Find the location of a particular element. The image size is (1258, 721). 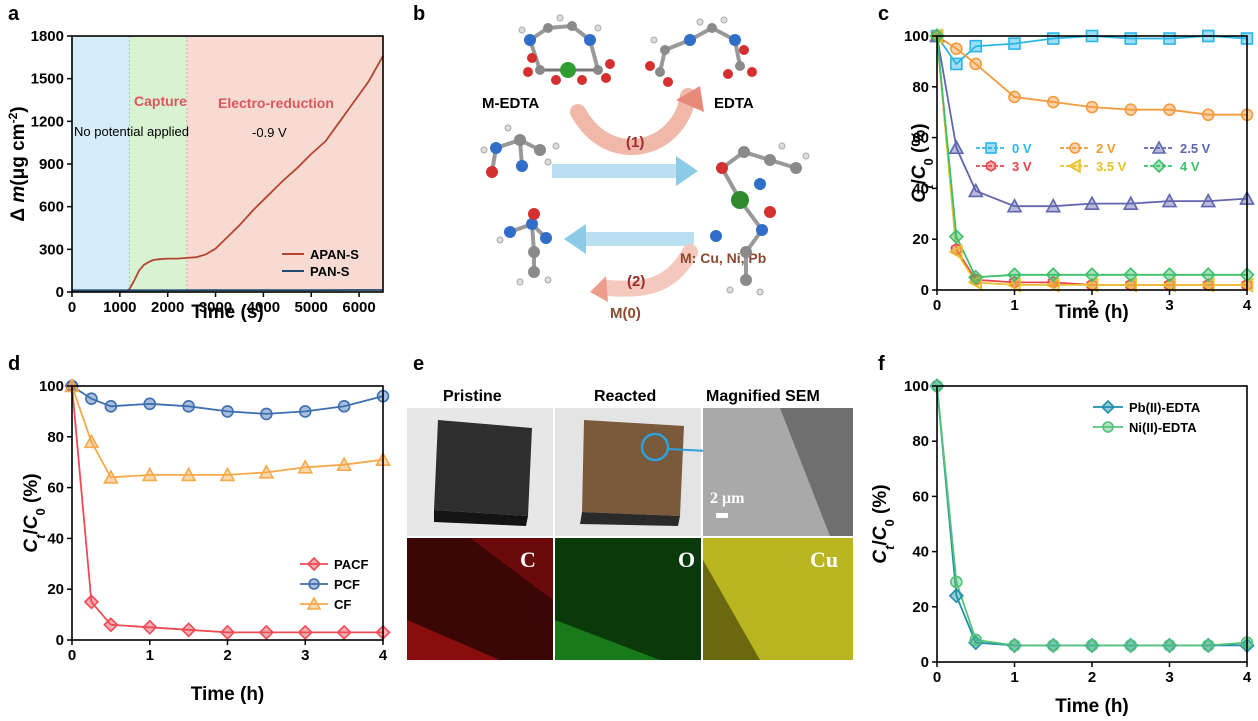

legend-marker-pacf is located at coordinates (314, 564).